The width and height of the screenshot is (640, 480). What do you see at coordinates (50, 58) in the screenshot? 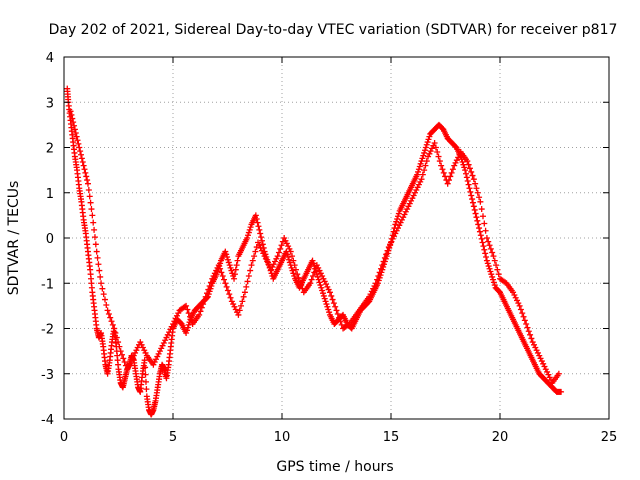
I see `y-tick-label: 4` at bounding box center [50, 58].